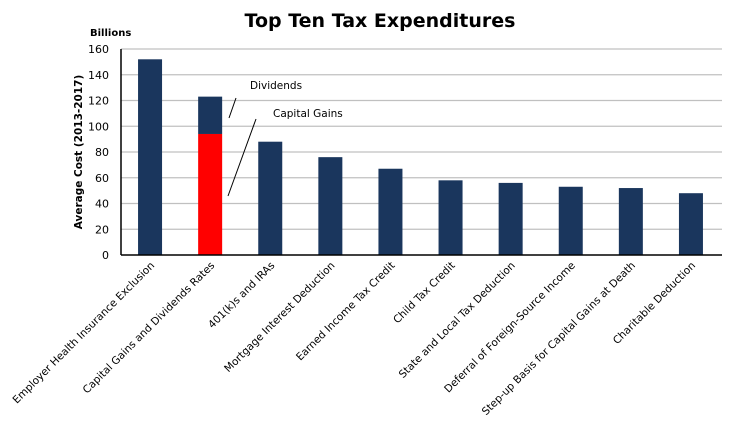 This screenshot has height=443, width=732. What do you see at coordinates (380, 21) in the screenshot?
I see `chart-title: Top Ten Tax Expenditures` at bounding box center [380, 21].